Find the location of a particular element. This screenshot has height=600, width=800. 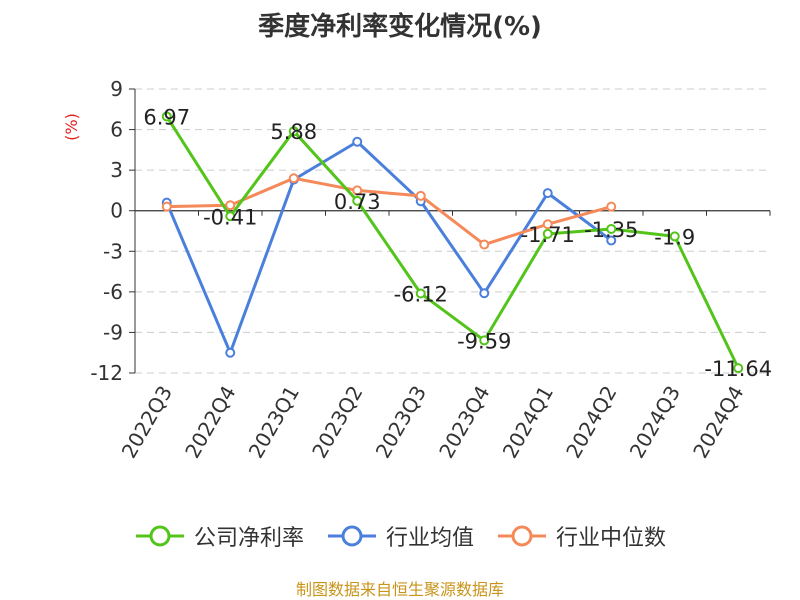

y-tick-label: -6 is located at coordinates (113, 292).